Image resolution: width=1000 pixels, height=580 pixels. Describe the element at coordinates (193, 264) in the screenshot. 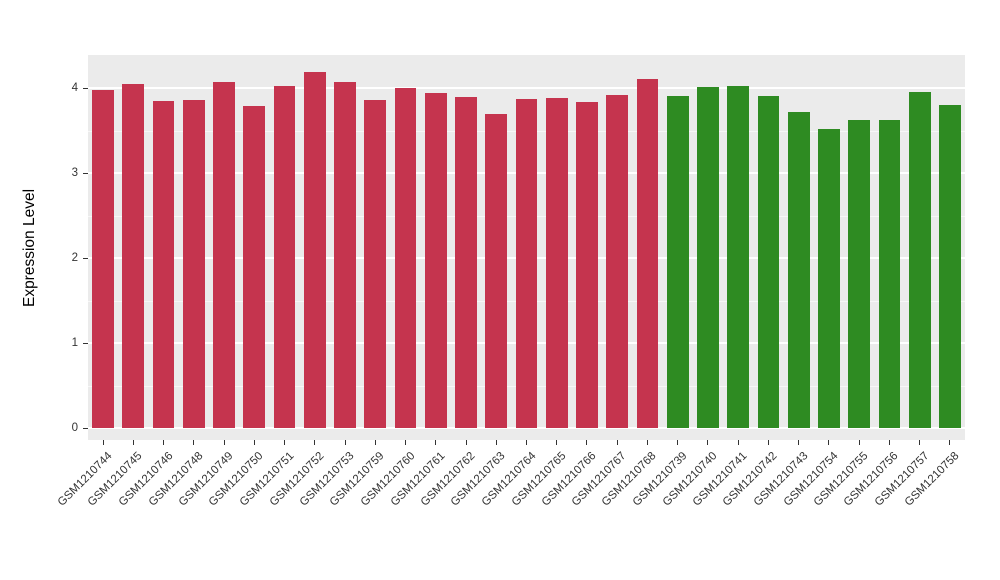

I see `bar-GSM1210748` at that location.